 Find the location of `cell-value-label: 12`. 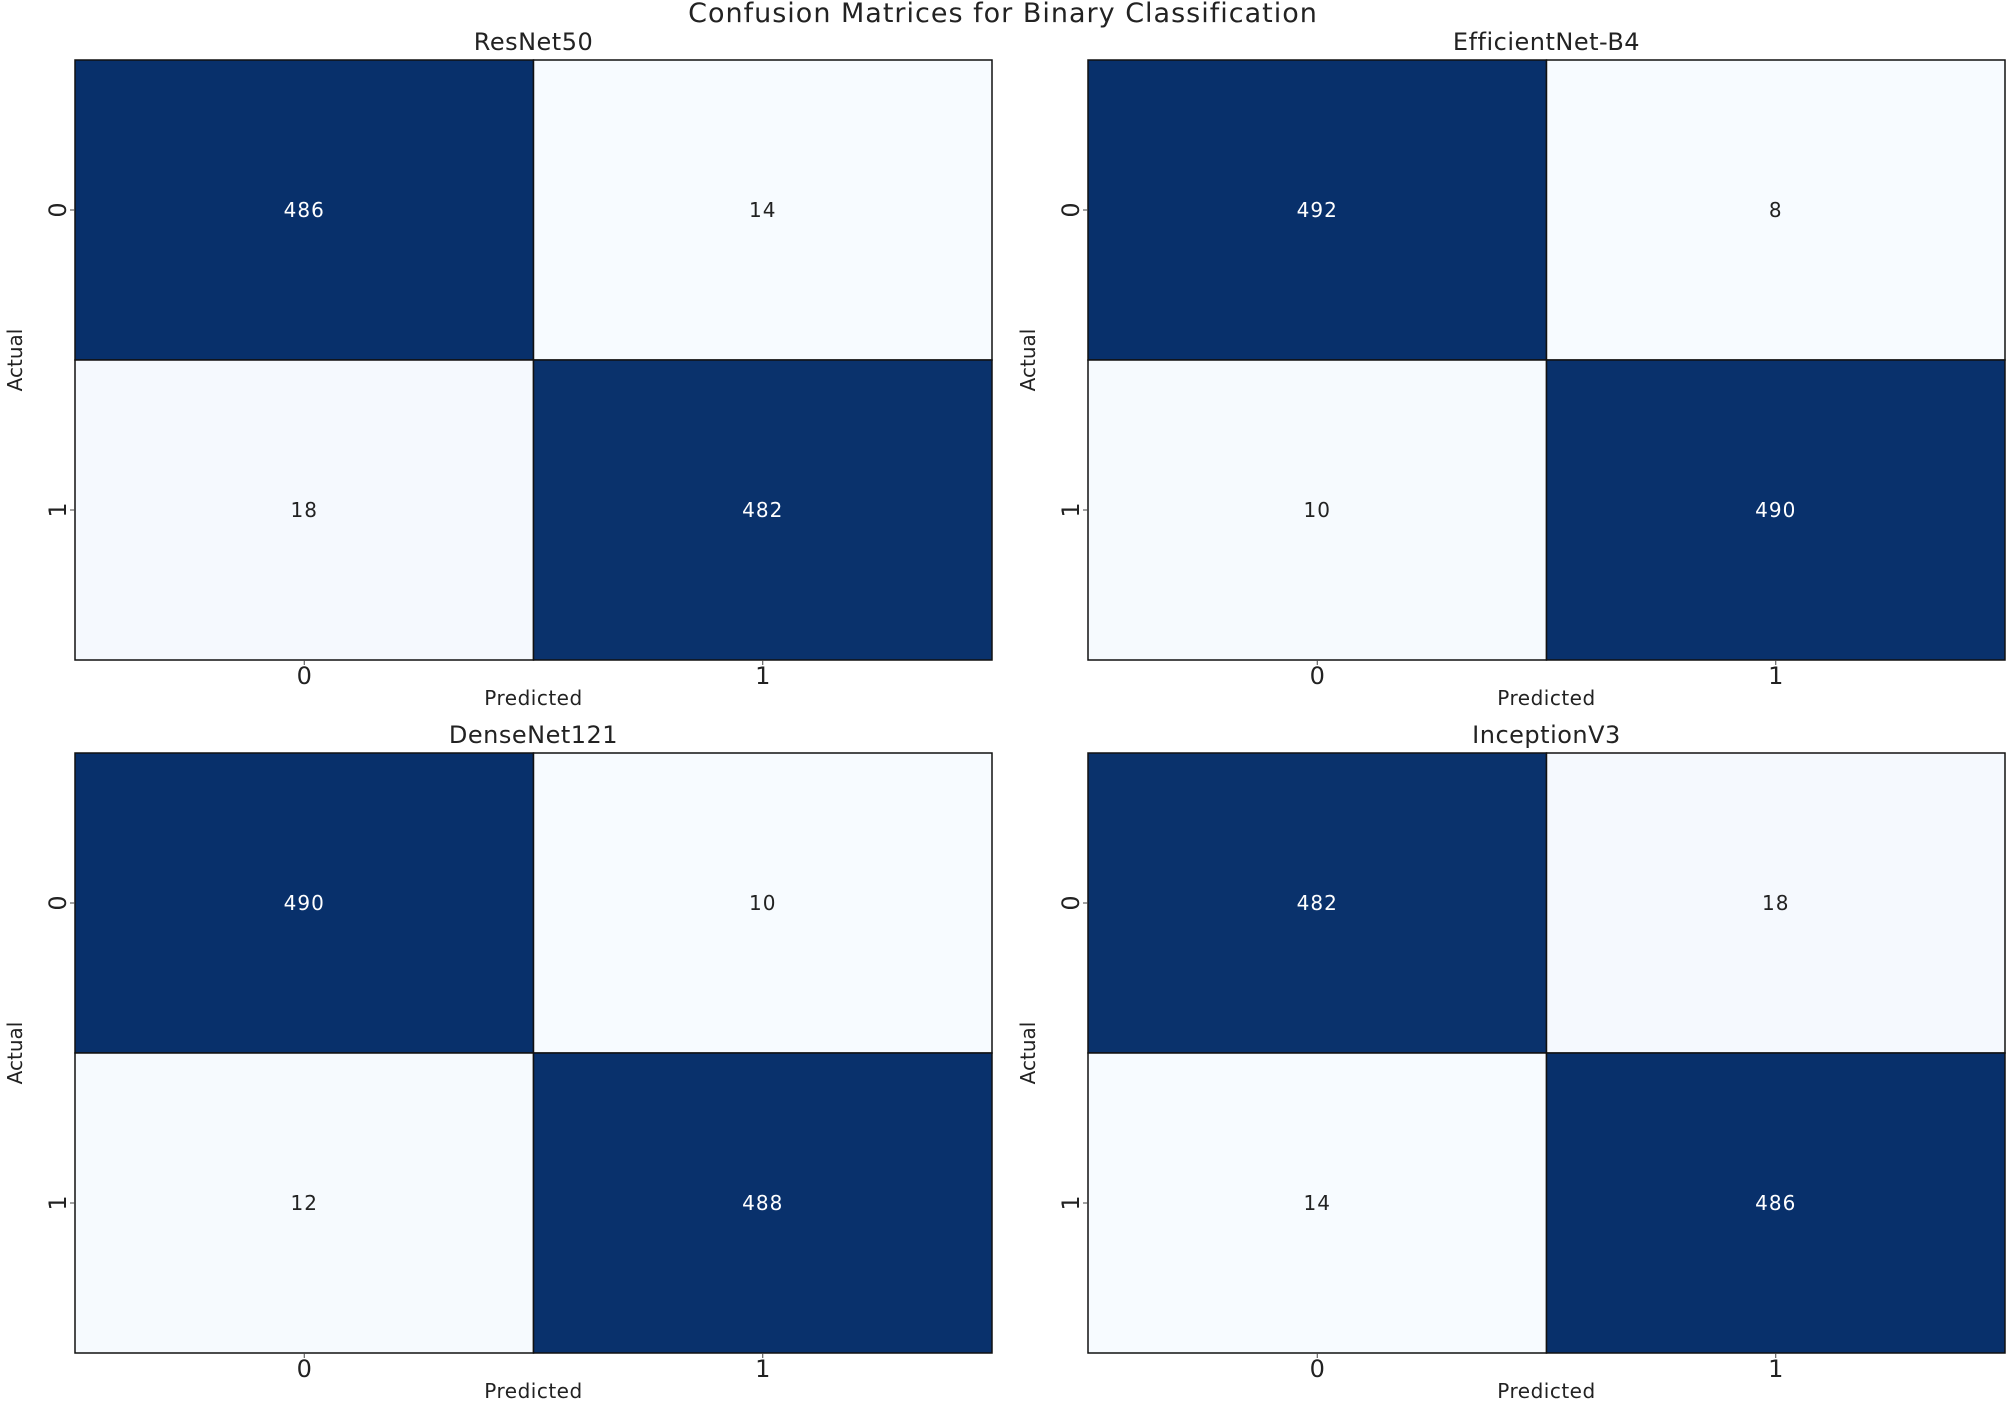

cell-value-label: 12 is located at coordinates (304, 1203).